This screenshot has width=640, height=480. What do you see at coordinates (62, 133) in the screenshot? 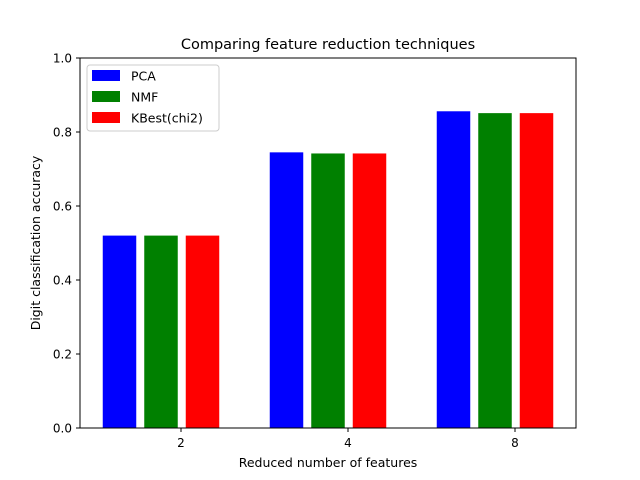
I see `y-tick-label: 0.8` at bounding box center [62, 133].